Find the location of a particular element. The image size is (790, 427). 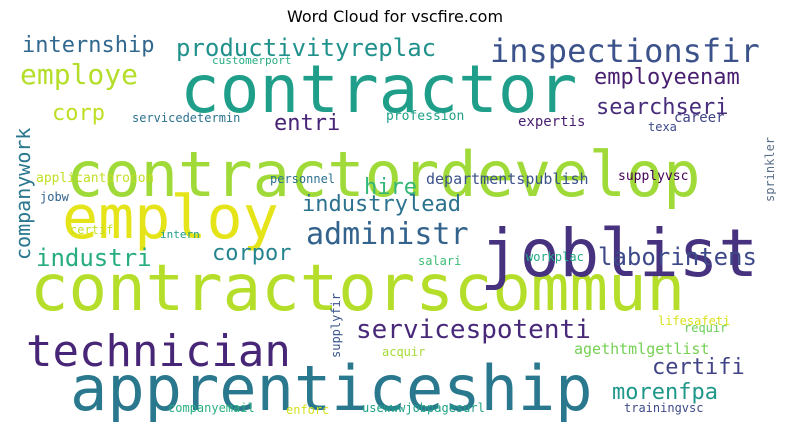

word-supplyvsc: supplyvsc is located at coordinates (653, 176).